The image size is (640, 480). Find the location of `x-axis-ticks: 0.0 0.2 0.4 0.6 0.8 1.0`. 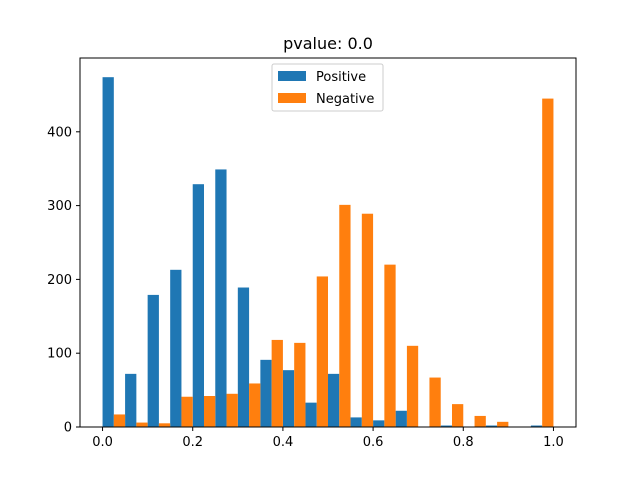

x-axis-ticks: 0.0 0.2 0.4 0.6 0.8 1.0 is located at coordinates (328, 438).